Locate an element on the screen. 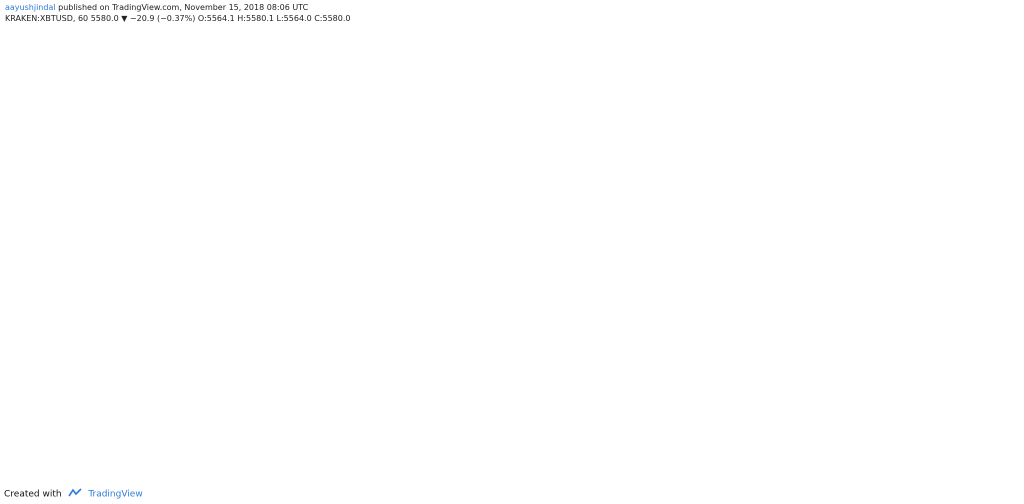 This screenshot has height=504, width=1024. price-tag: 5614.4 is located at coordinates (999, 260).